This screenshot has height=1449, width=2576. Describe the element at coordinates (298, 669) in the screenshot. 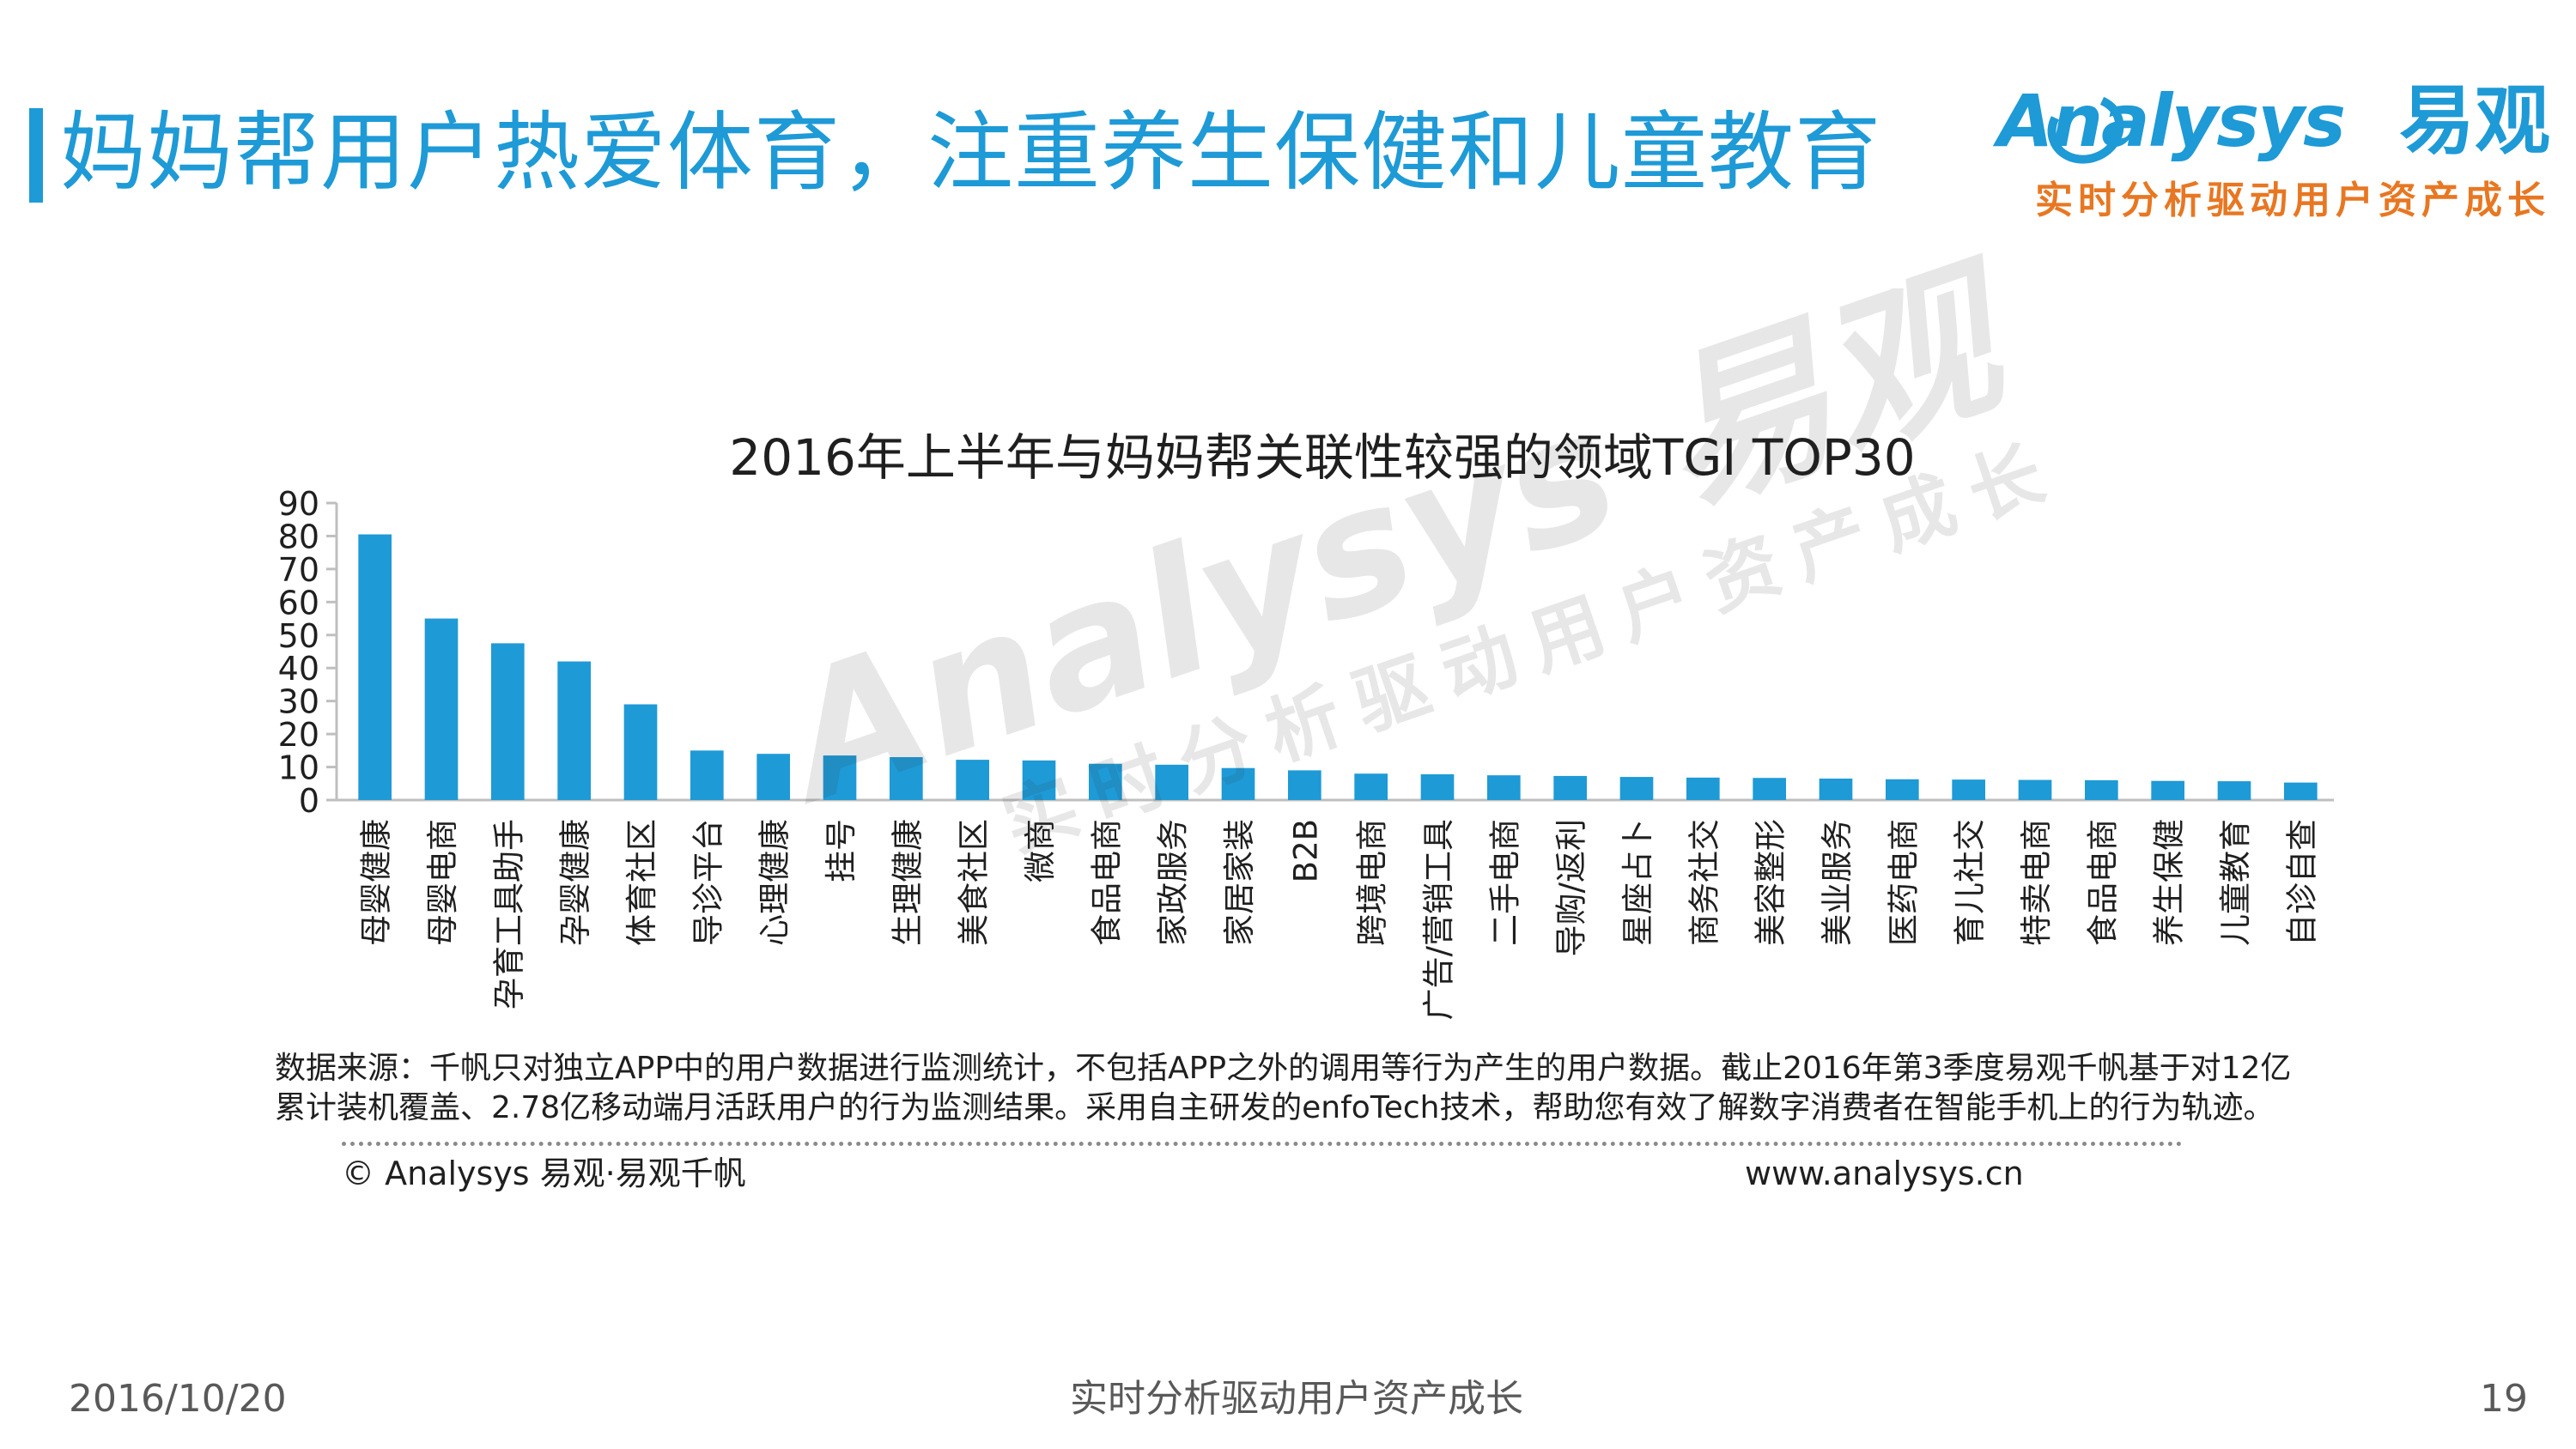

I see `y-tick-label: 40` at that location.